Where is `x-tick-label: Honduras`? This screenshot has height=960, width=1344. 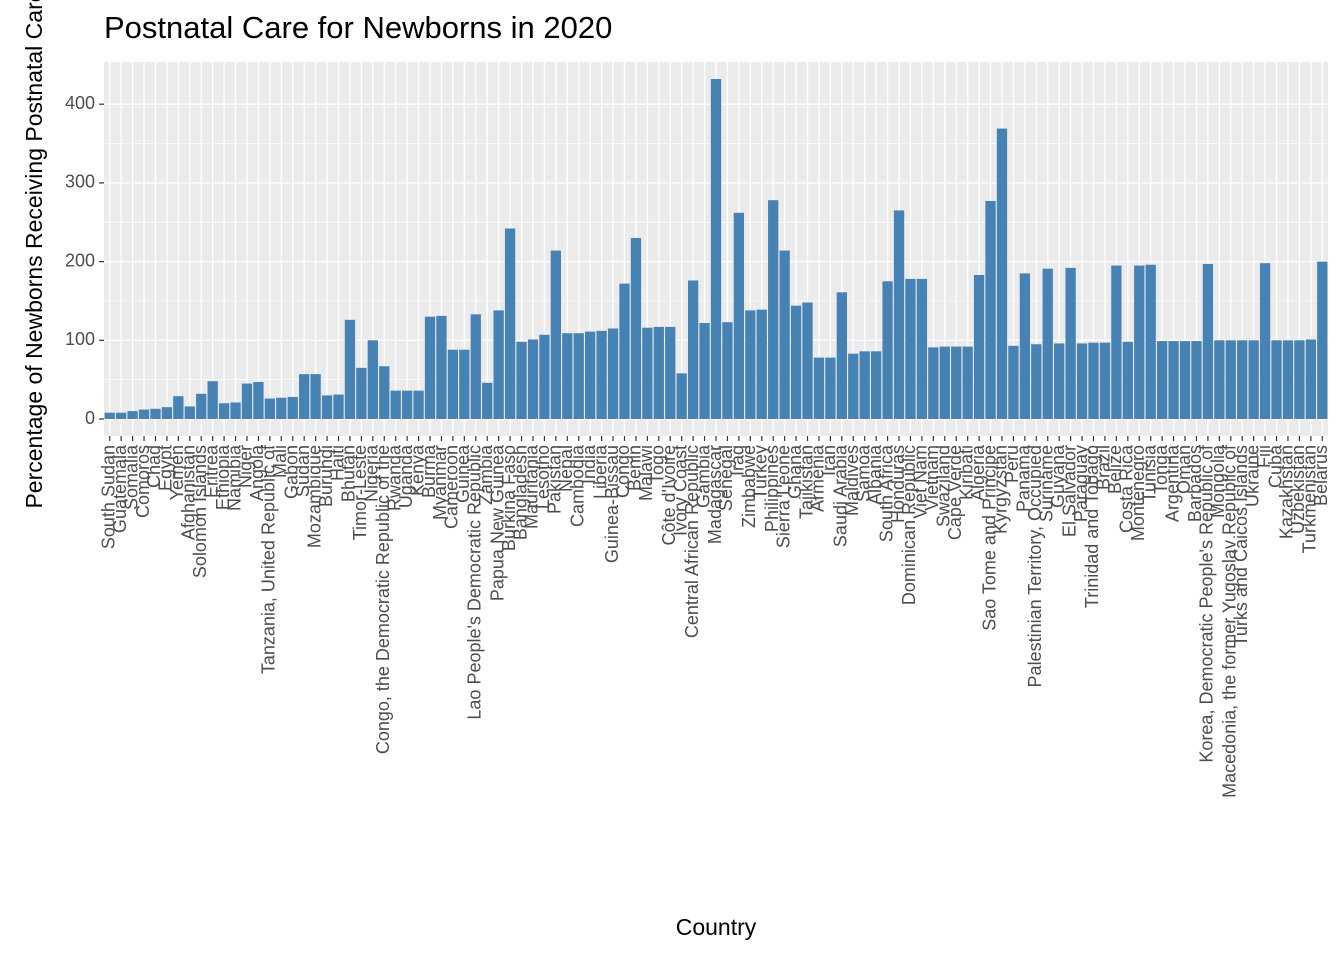
x-tick-label: Honduras is located at coordinates (898, 484).